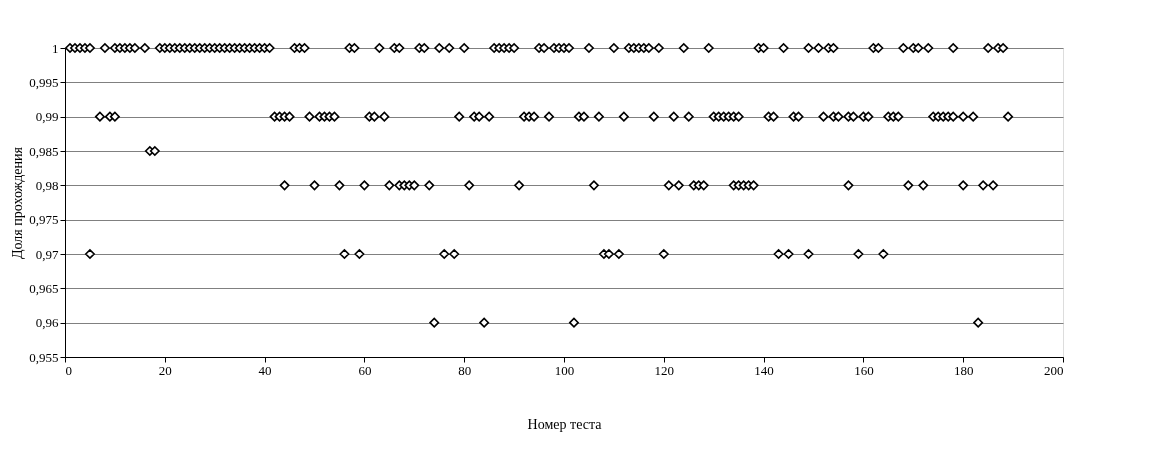 This screenshot has width=1168, height=475. I want to click on x-tick-label: 200, so click(1054, 370).